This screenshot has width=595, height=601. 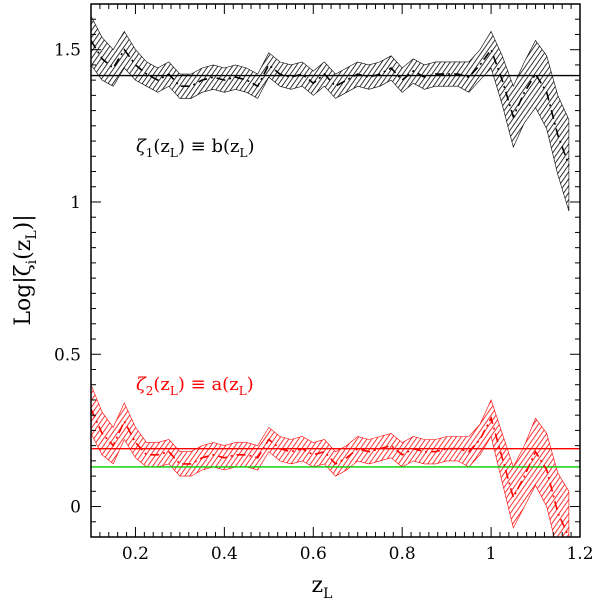 I want to click on y-tick-label: 1.5, so click(x=67, y=51).